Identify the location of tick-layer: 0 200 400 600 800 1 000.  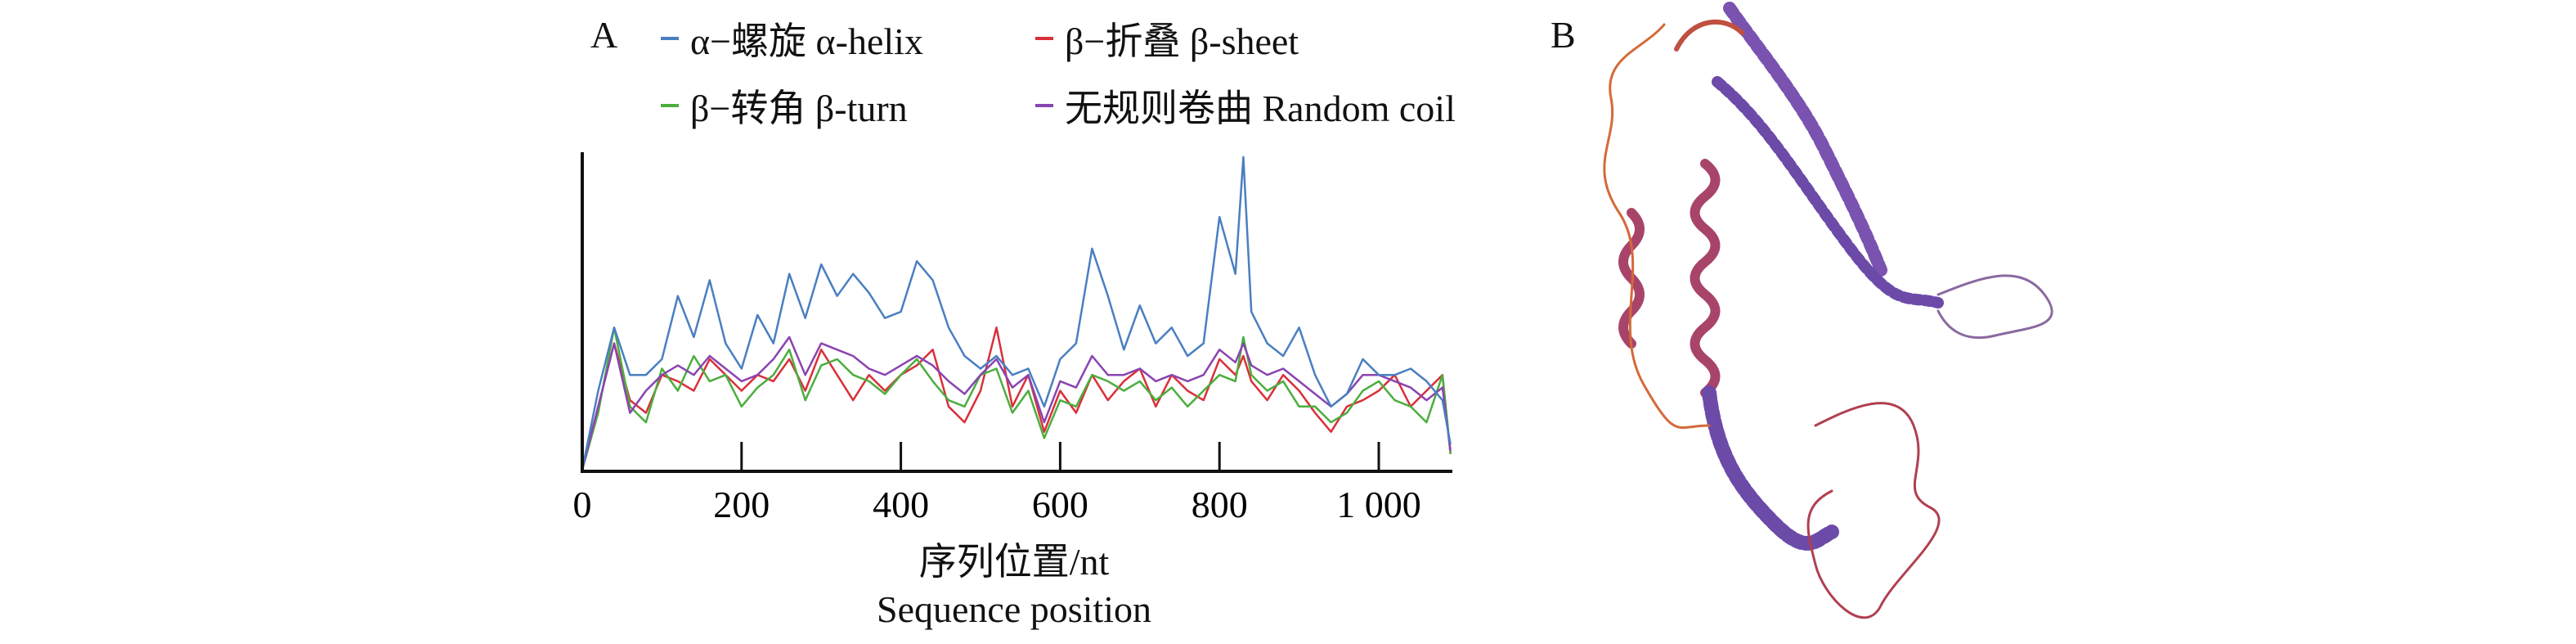
(997, 484).